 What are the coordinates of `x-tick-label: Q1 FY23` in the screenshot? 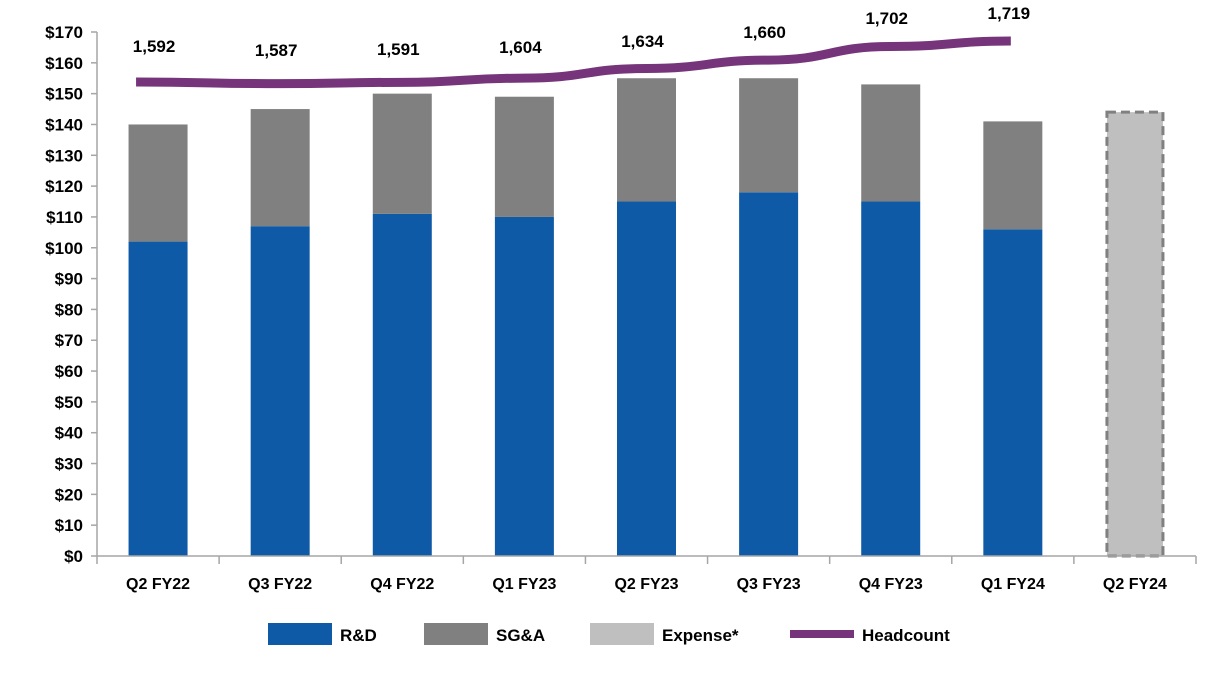 It's located at (524, 584).